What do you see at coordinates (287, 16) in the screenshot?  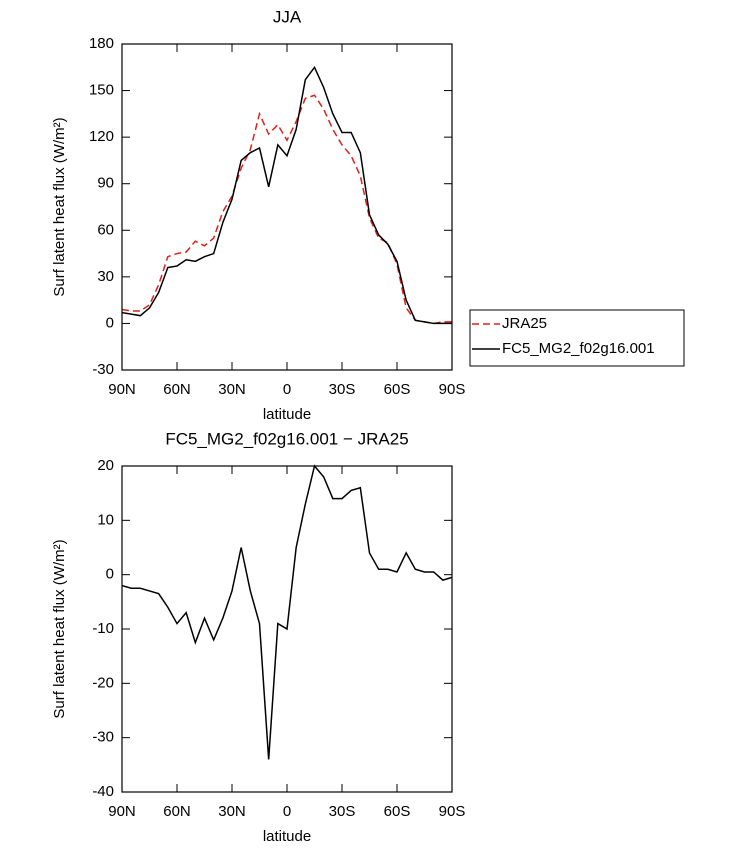 I see `chart-title: JJA` at bounding box center [287, 16].